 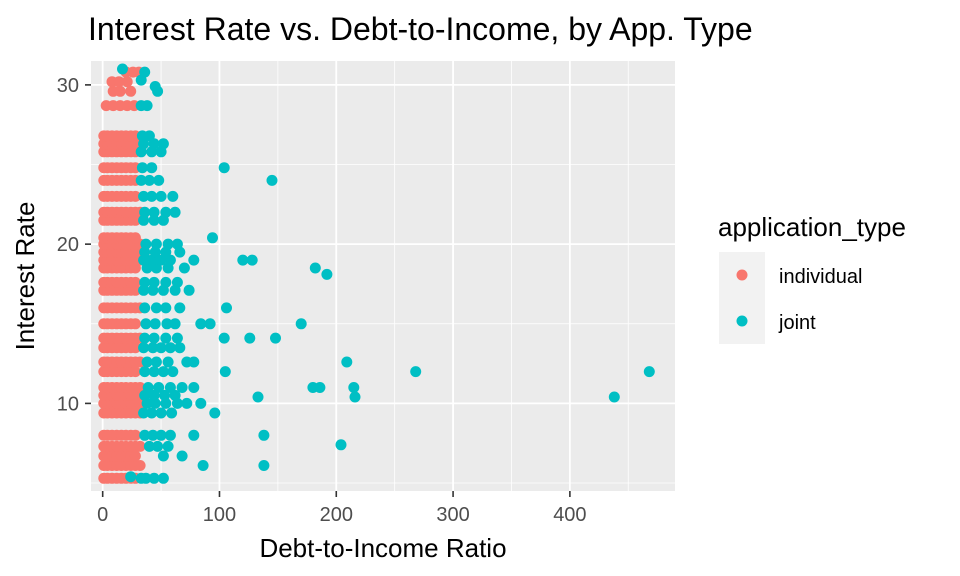 What do you see at coordinates (742, 298) in the screenshot?
I see `legend-key-panel` at bounding box center [742, 298].